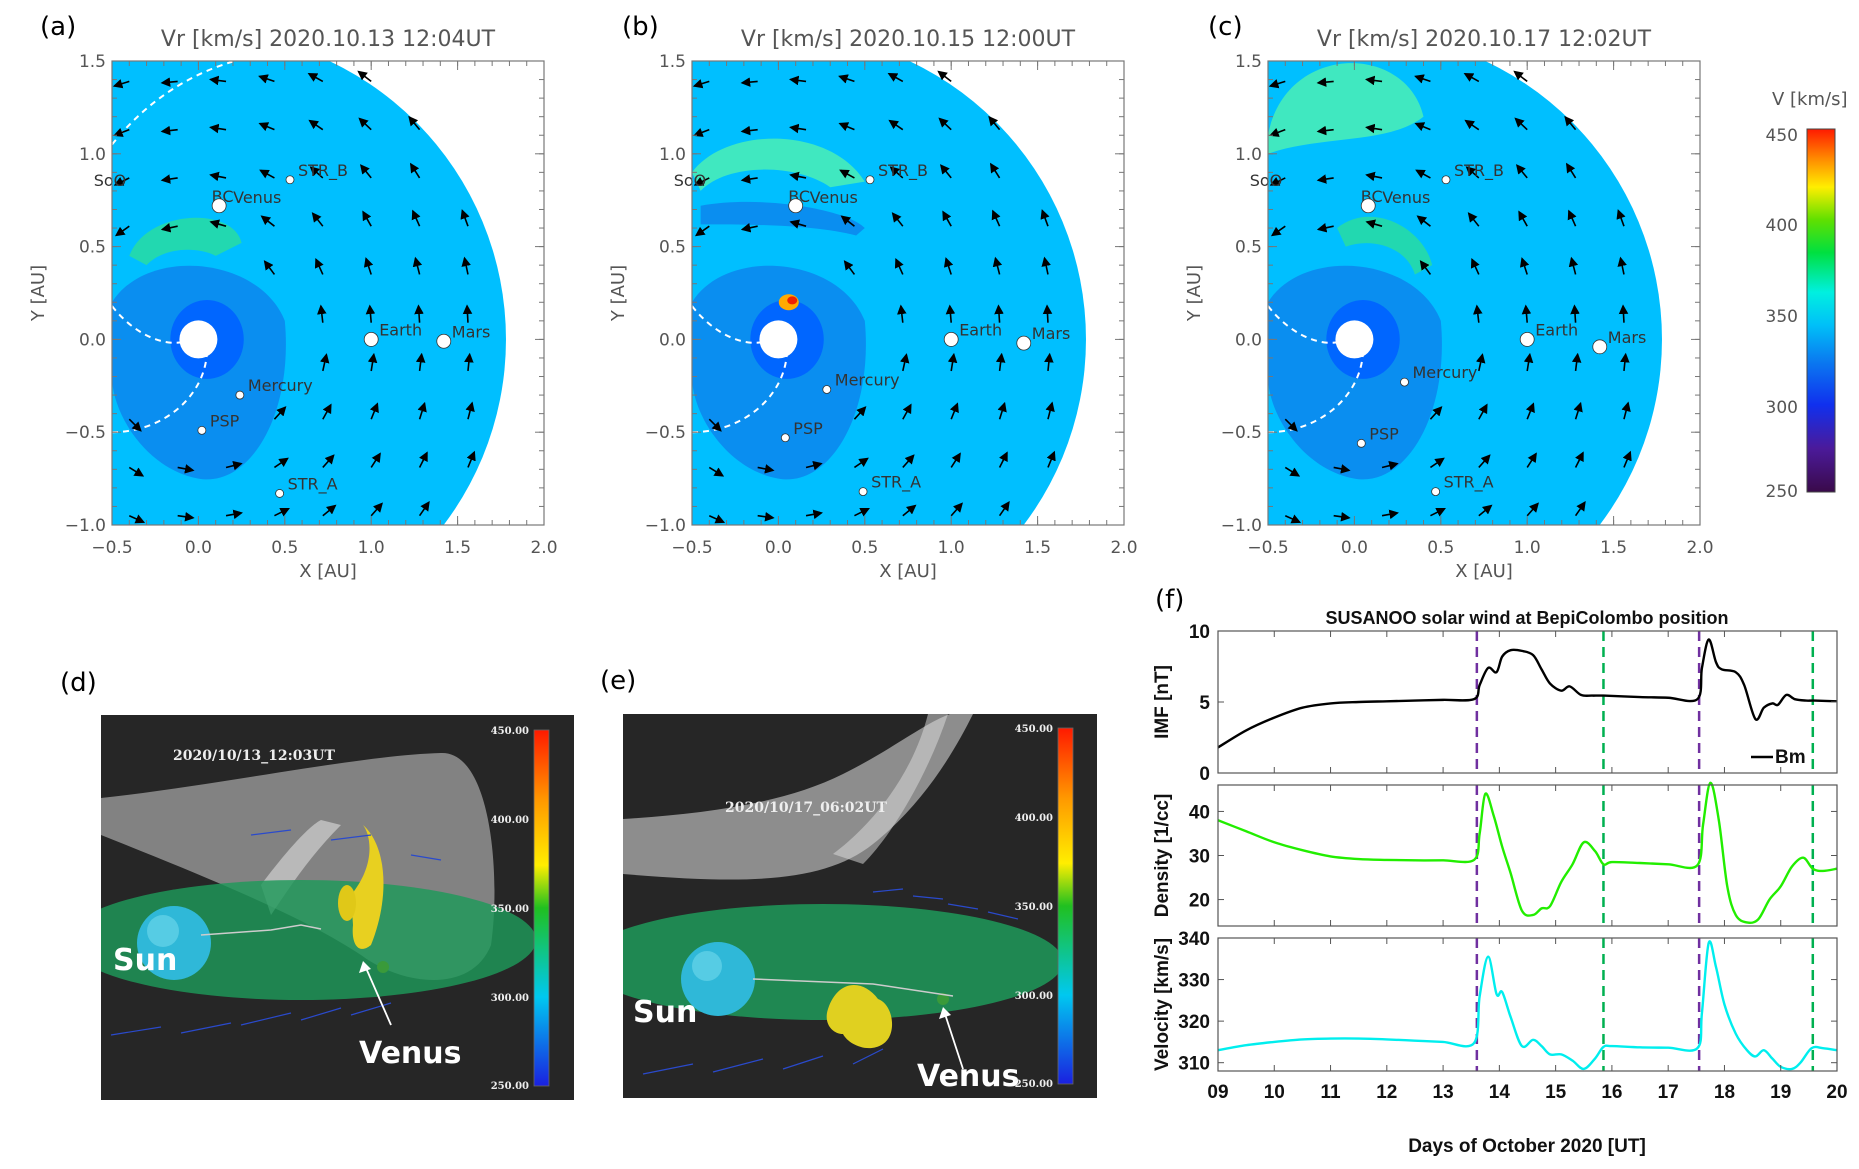 The height and width of the screenshot is (1169, 1859). I want to click on psp-orbit, so click(1316, 391).